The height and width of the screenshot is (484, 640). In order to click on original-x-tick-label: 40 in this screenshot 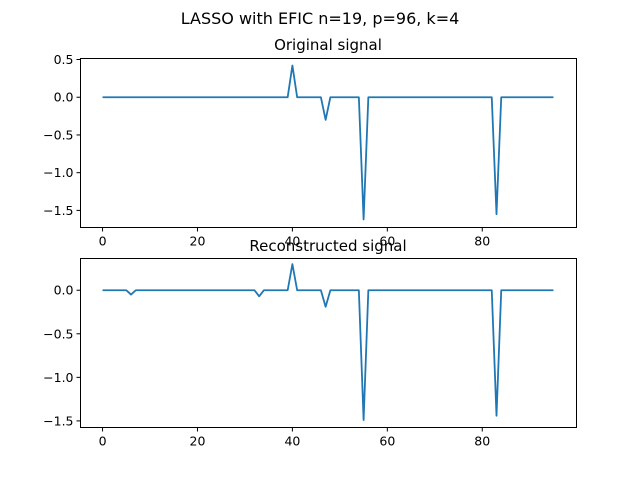, I will do `click(292, 241)`.